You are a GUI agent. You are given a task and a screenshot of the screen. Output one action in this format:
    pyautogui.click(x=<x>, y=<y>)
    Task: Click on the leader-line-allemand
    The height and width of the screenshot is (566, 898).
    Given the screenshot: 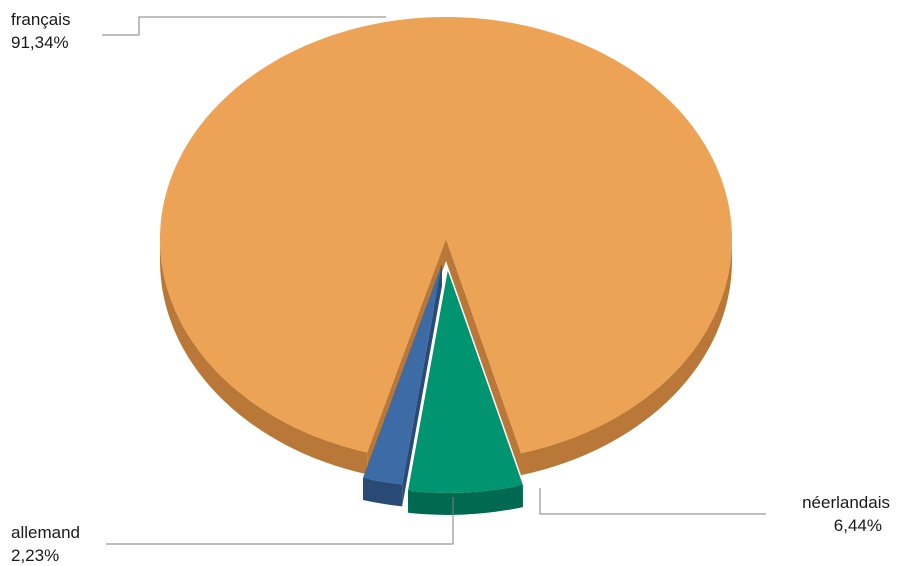 What is the action you would take?
    pyautogui.click(x=280, y=521)
    